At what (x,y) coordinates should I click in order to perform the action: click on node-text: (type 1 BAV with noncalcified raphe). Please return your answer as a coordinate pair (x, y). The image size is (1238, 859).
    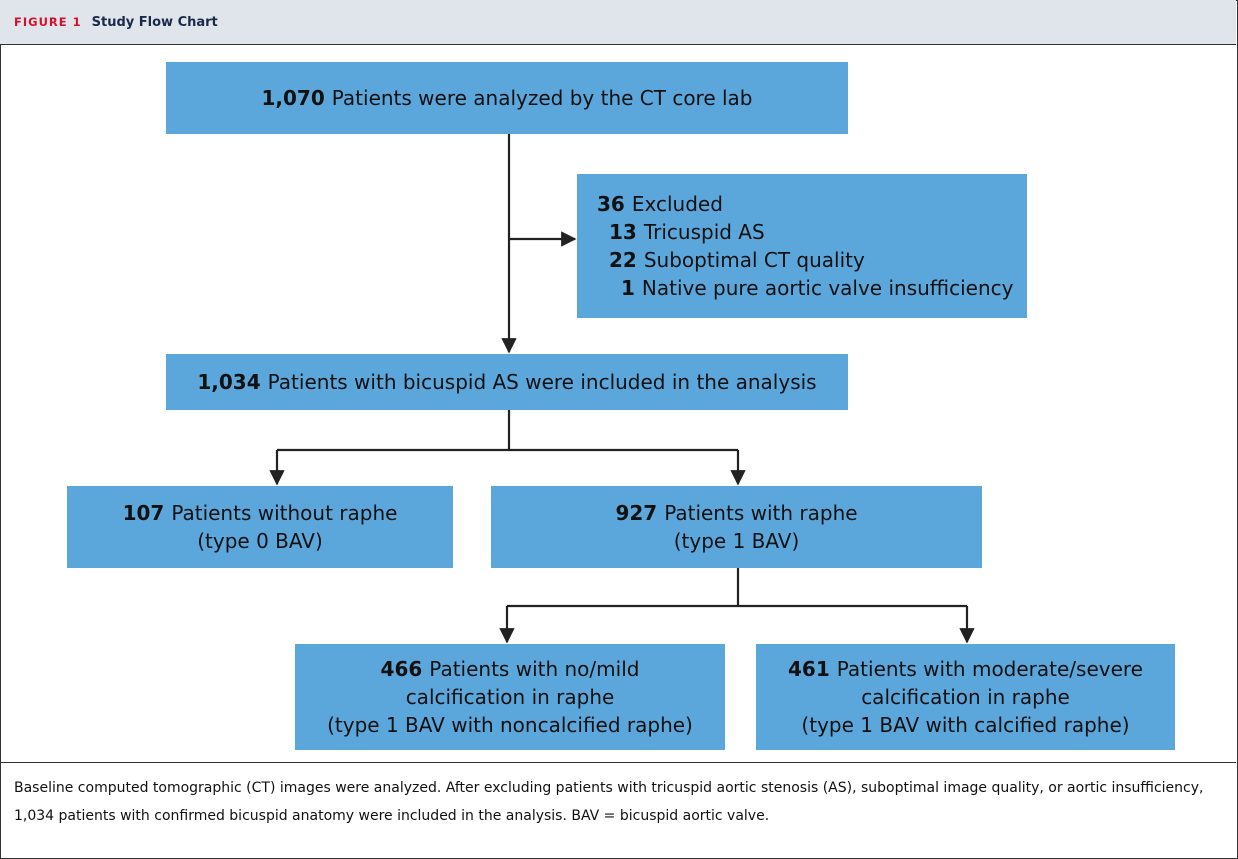
    Looking at the image, I should click on (510, 725).